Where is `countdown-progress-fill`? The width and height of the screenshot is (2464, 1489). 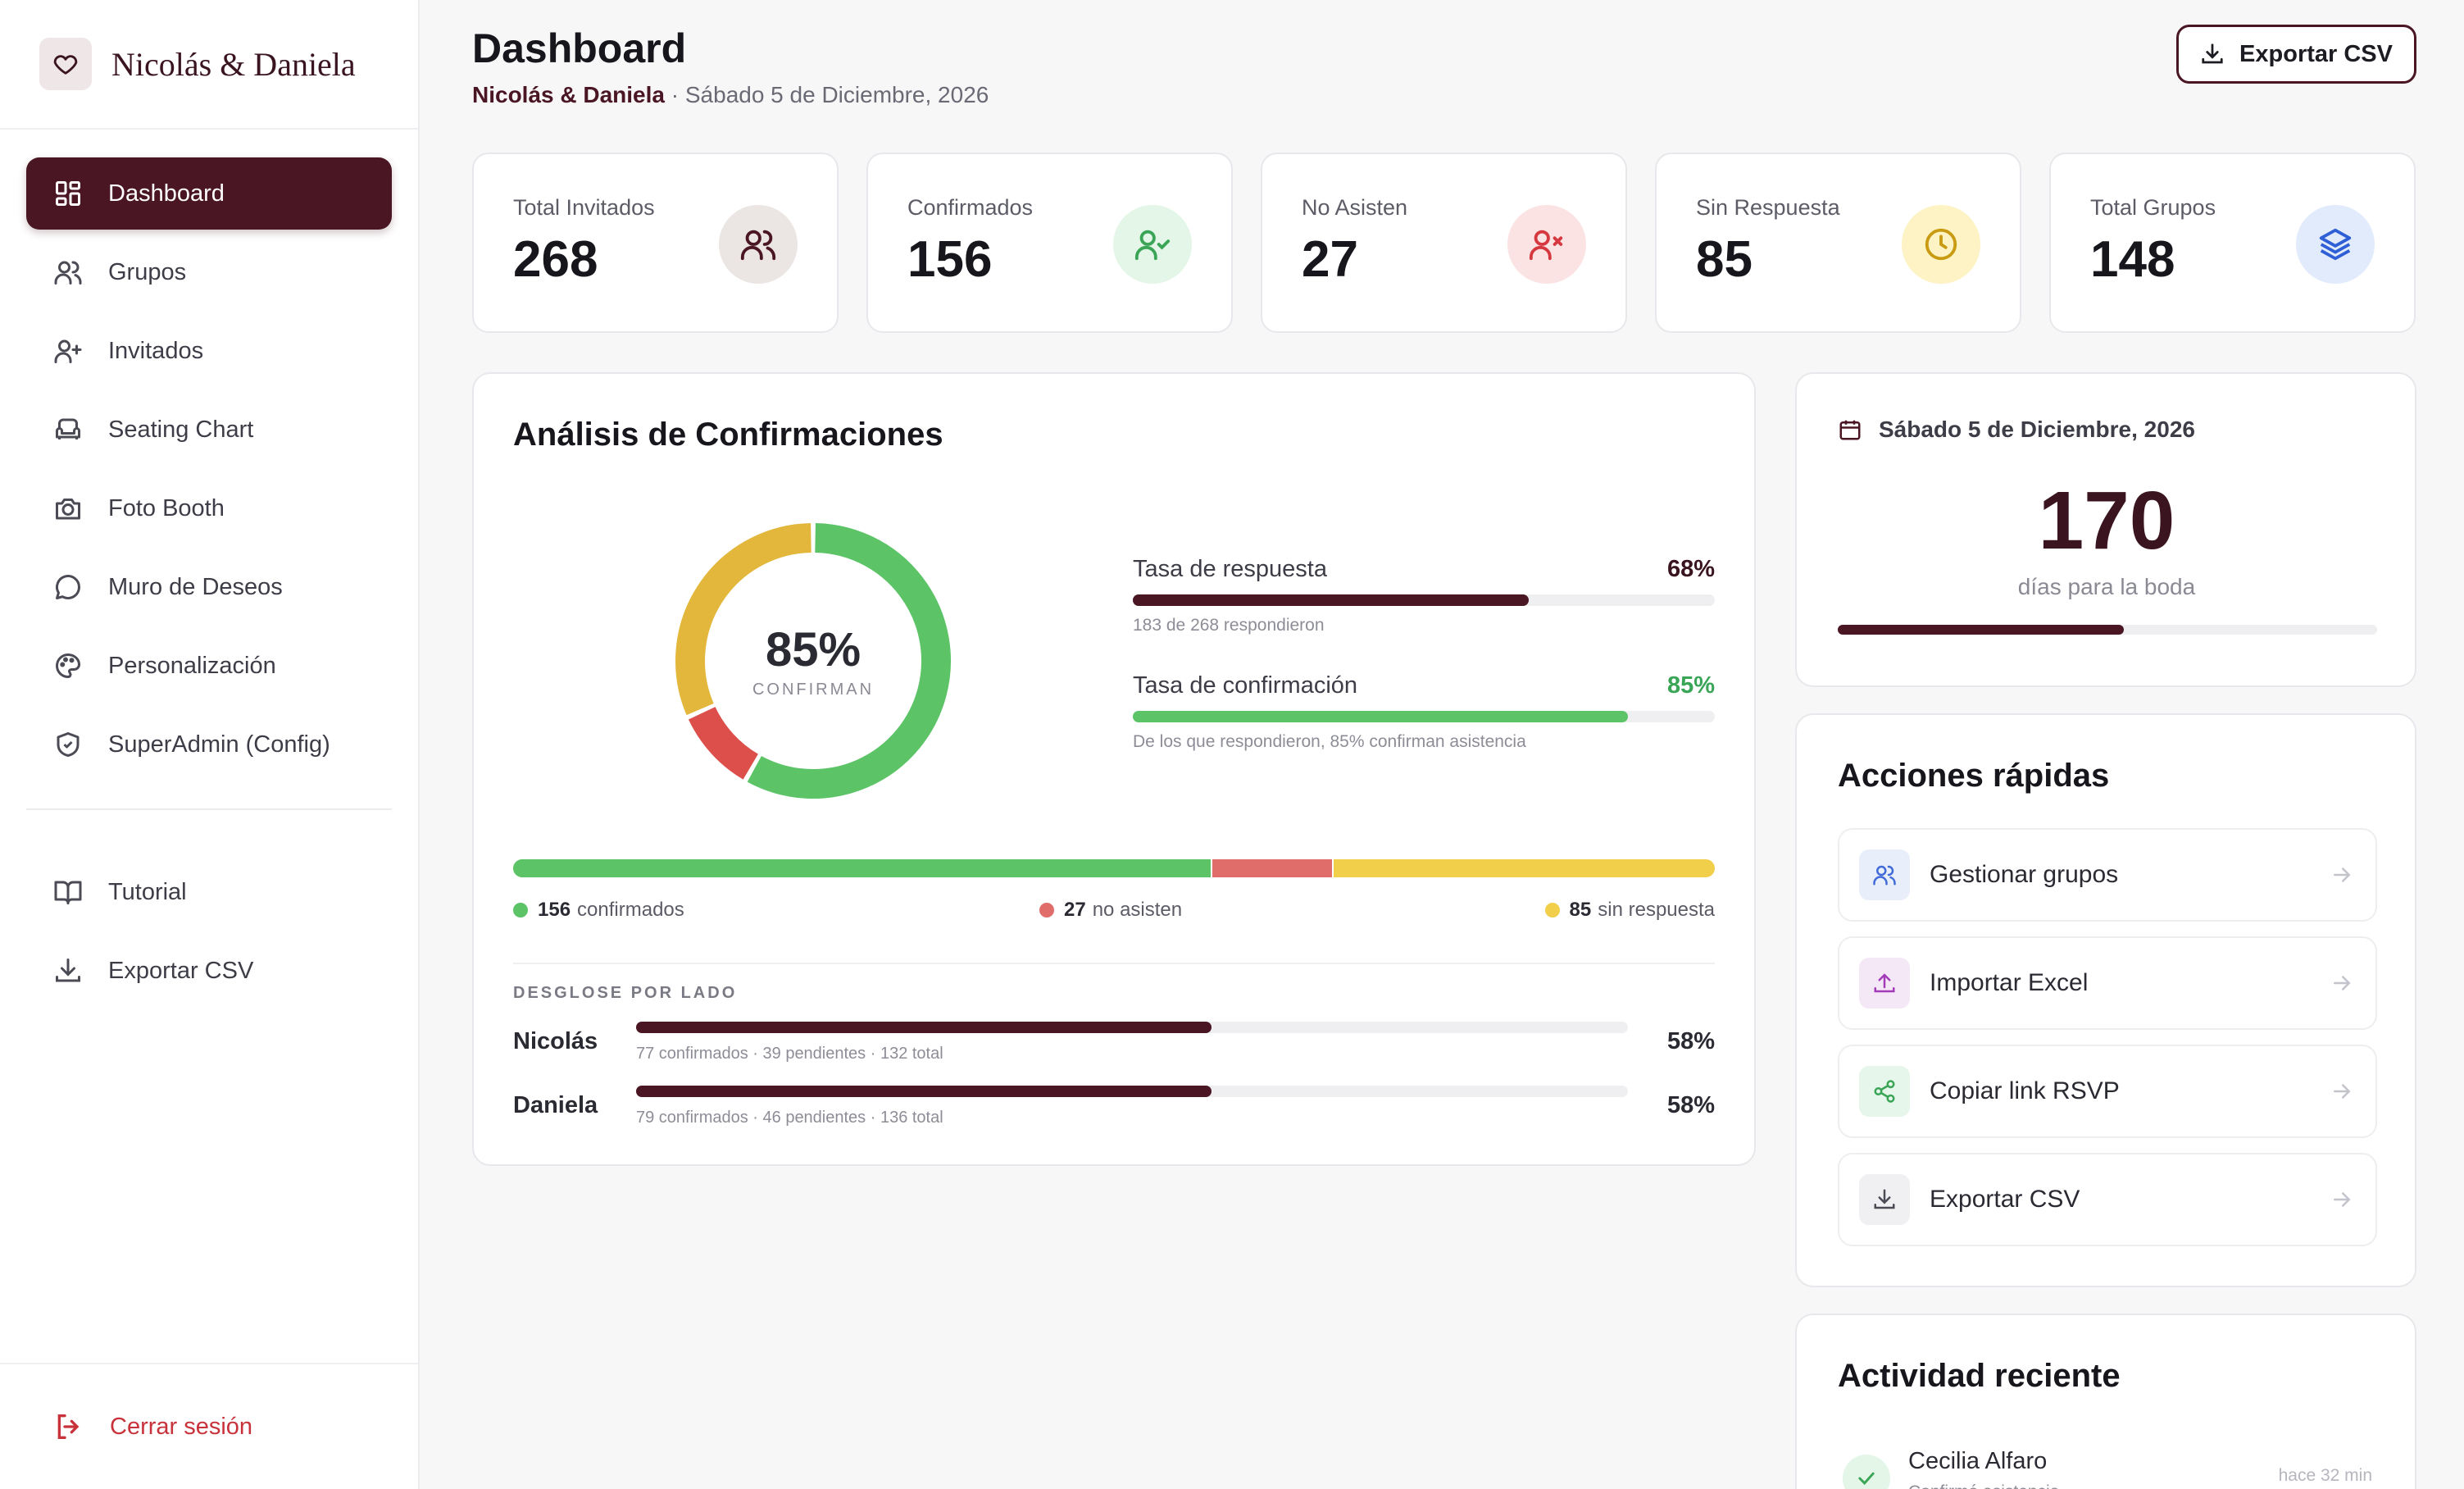
countdown-progress-fill is located at coordinates (1981, 630).